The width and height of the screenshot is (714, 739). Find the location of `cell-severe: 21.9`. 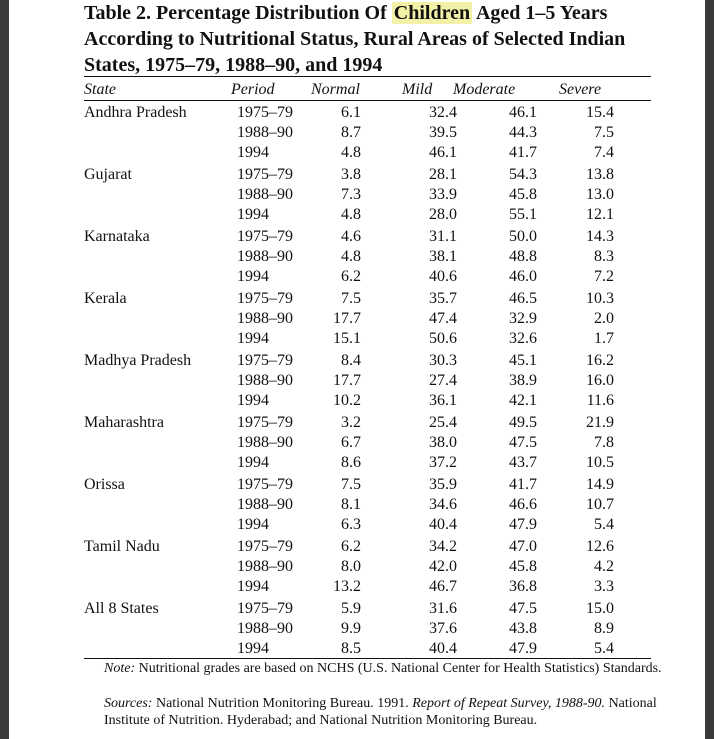

cell-severe: 21.9 is located at coordinates (600, 422).